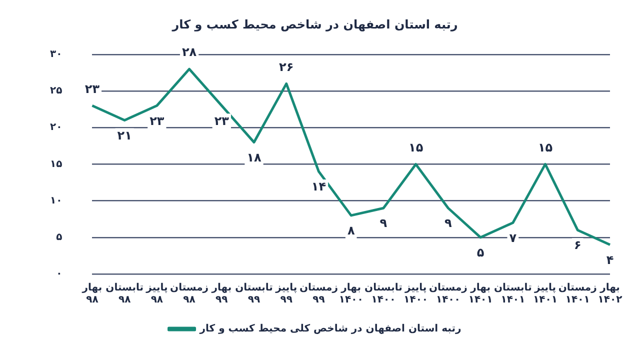 The image size is (640, 348). I want to click on x-tick-label: تابستان ۱۴۰۱, so click(513, 294).